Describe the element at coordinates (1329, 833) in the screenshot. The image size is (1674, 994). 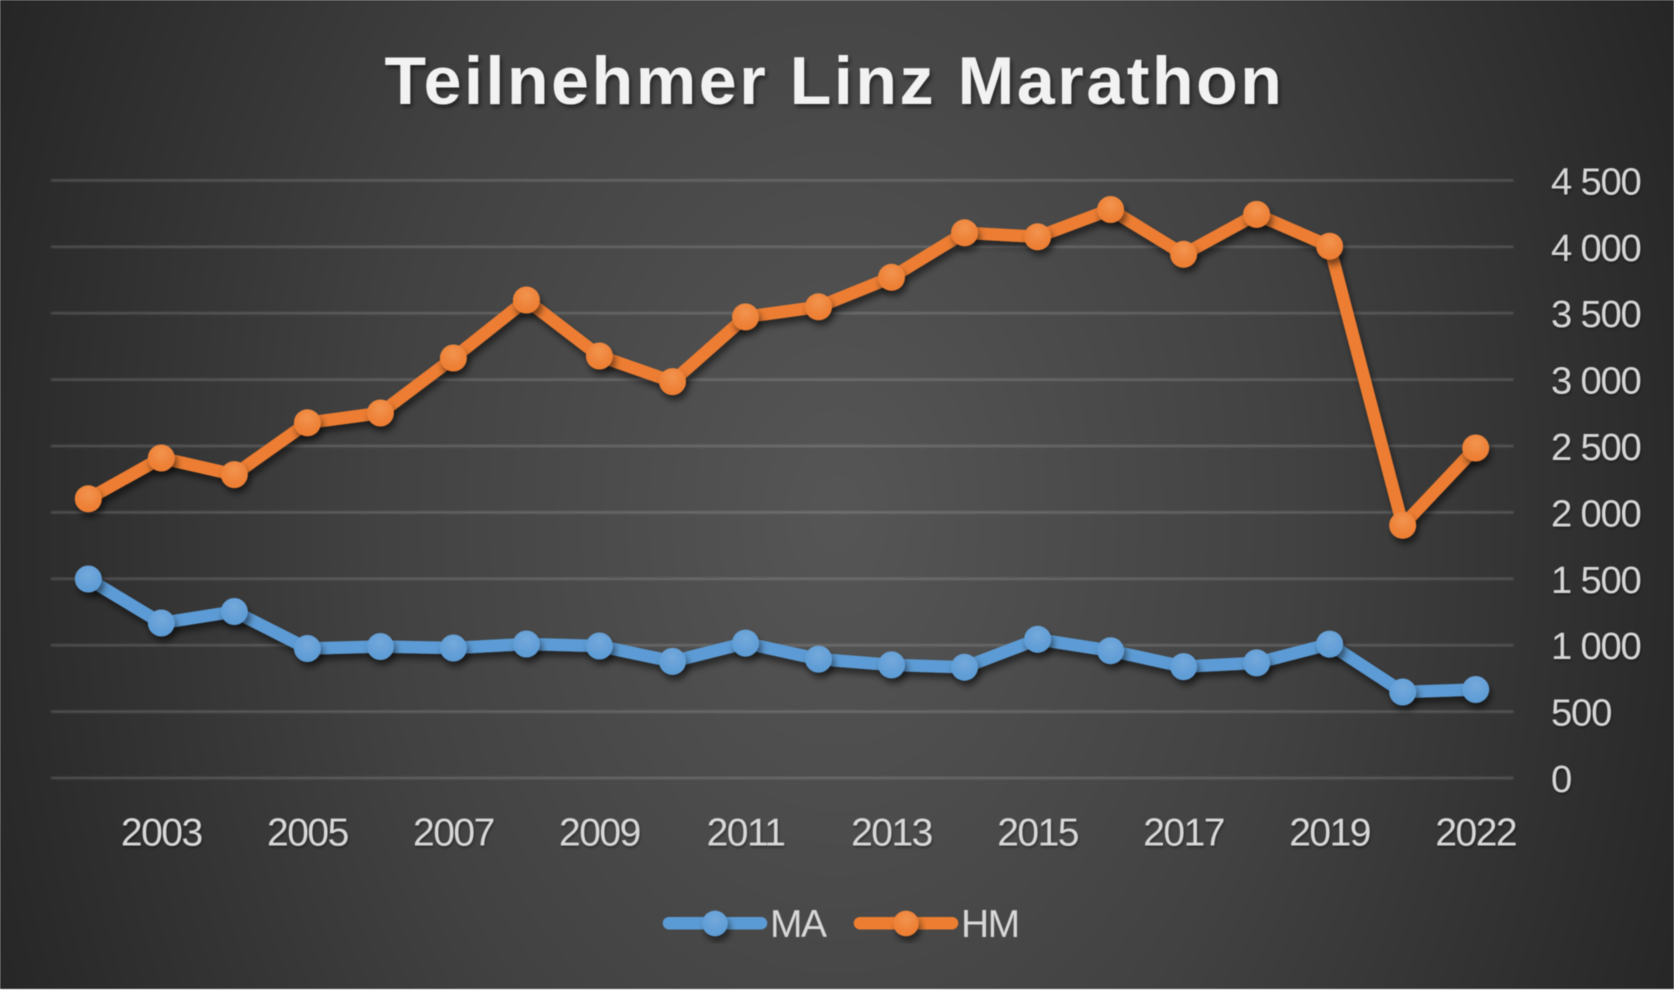
I see `svg-text: 2019` at that location.